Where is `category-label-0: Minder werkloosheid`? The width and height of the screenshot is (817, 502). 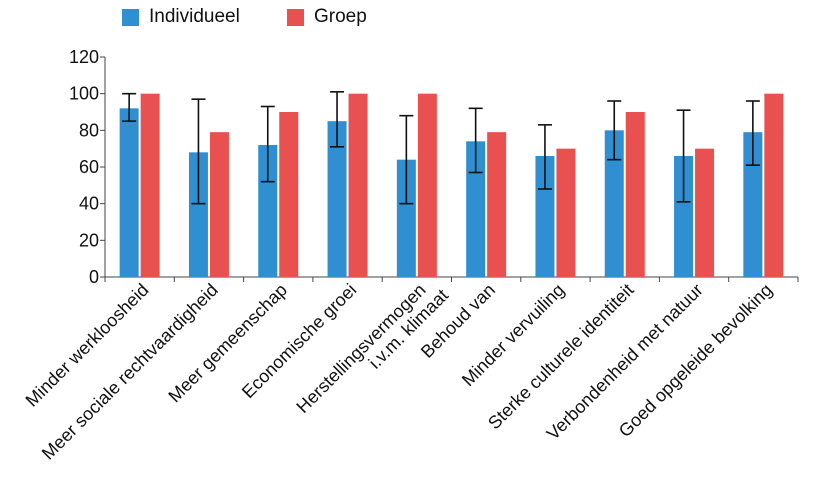
category-label-0: Minder werkloosheid is located at coordinates (87, 345).